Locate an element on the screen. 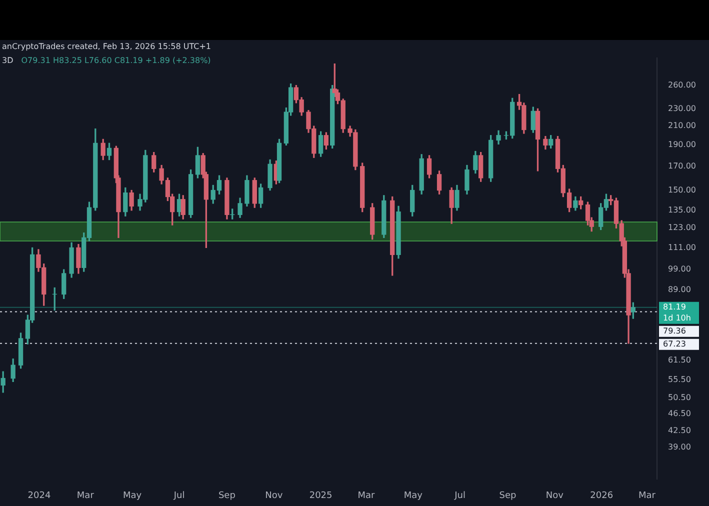 This screenshot has width=709, height=506. y-tick-label: 230.00 is located at coordinates (682, 108).